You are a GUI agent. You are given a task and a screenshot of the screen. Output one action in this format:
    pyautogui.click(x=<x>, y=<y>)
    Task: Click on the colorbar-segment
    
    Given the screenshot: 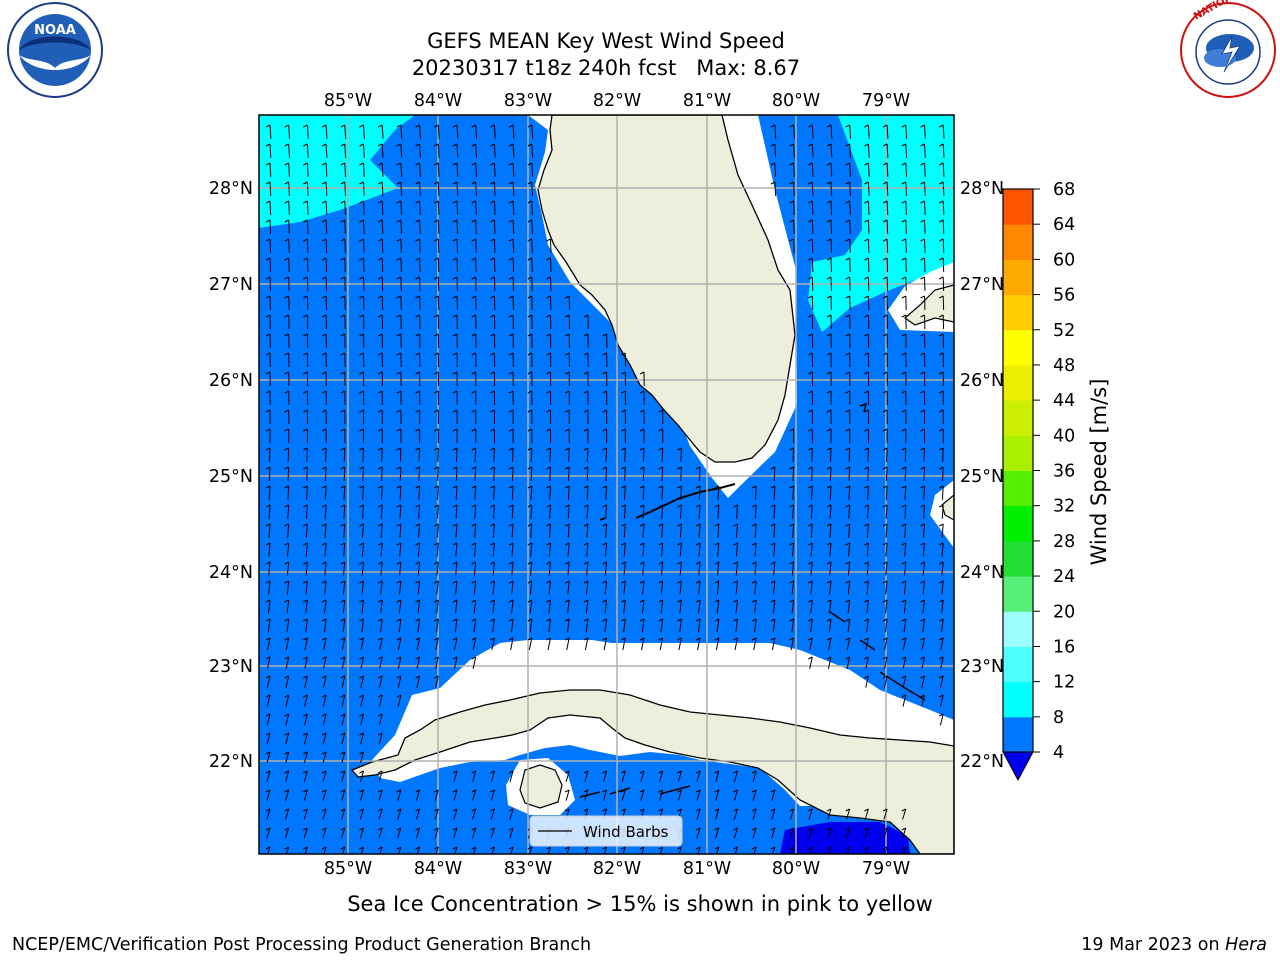 What is the action you would take?
    pyautogui.click(x=1018, y=734)
    